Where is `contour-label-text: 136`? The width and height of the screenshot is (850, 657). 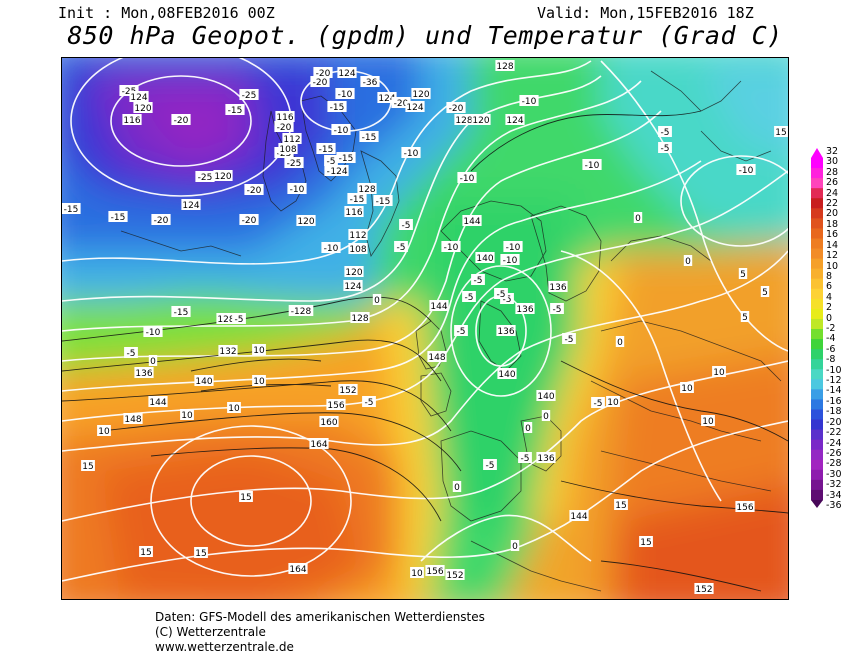
contour-label-text: 136 is located at coordinates (545, 459).